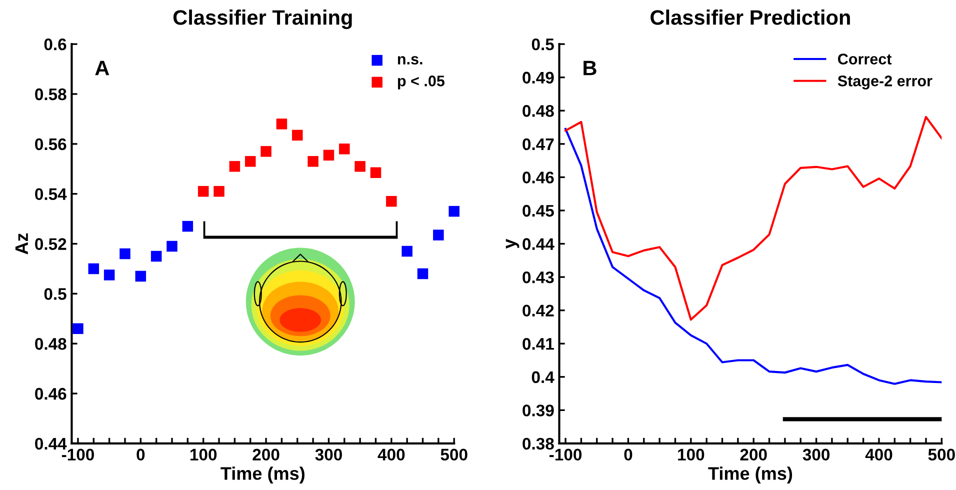 The height and width of the screenshot is (490, 956). Describe the element at coordinates (538, 344) in the screenshot. I see `y-tick-label: 0.41` at that location.